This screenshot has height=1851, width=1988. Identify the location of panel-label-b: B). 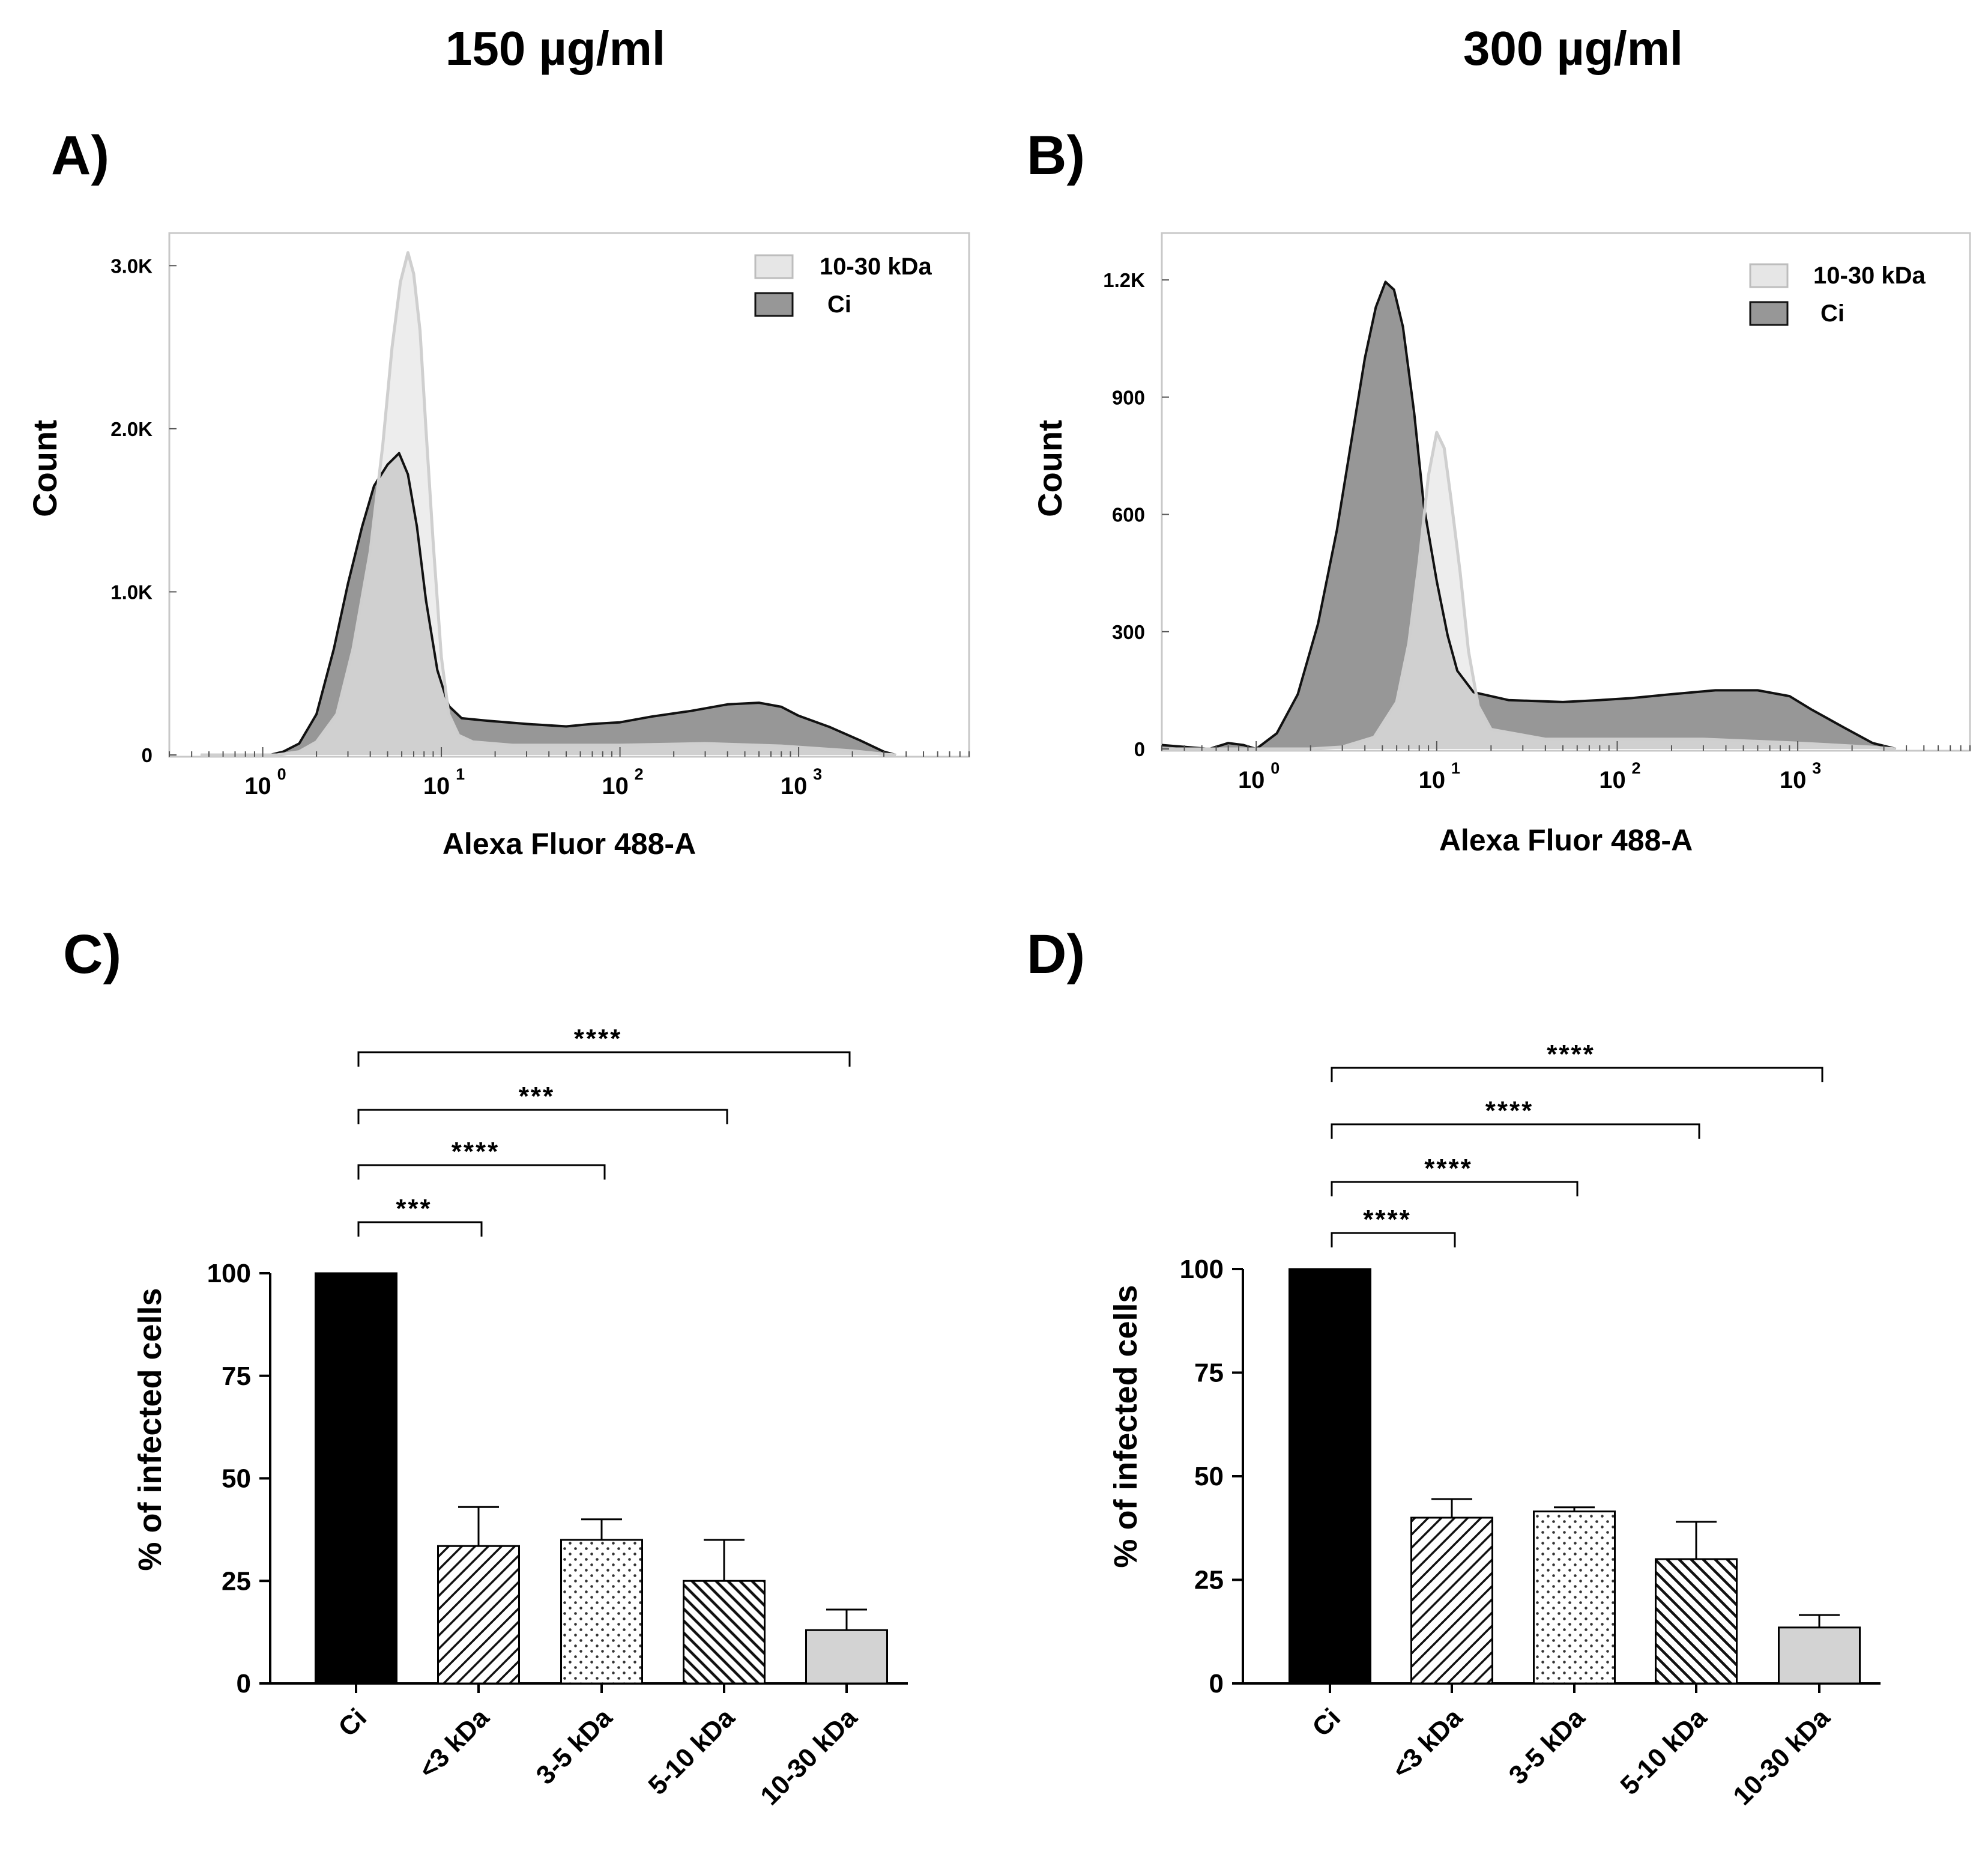
(1056, 156).